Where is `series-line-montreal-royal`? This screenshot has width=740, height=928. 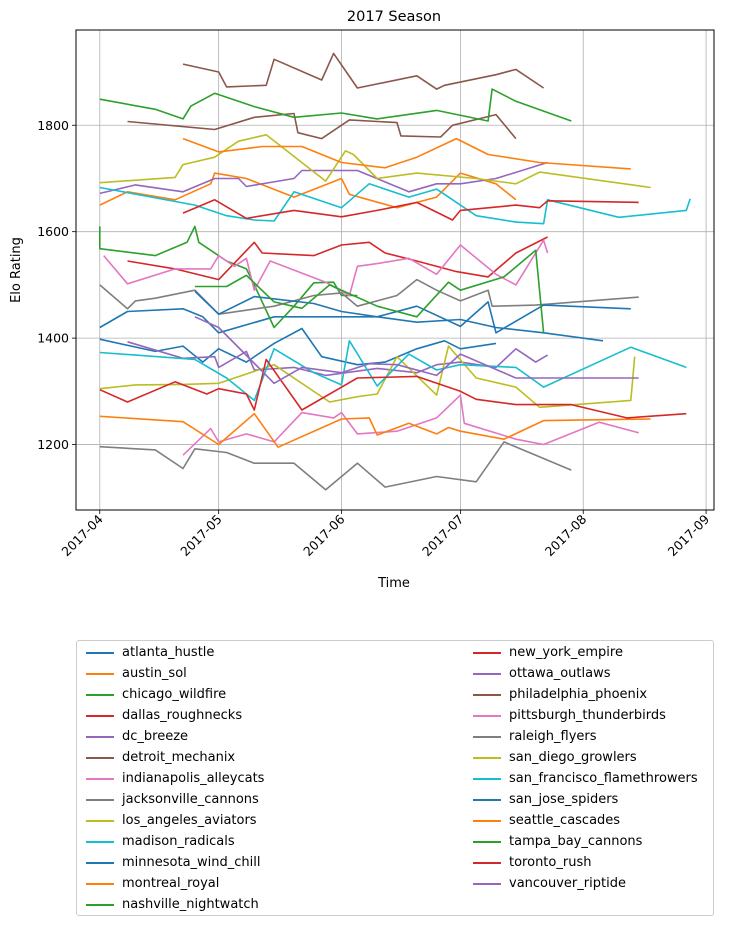
series-line-montreal-royal is located at coordinates (406, 153).